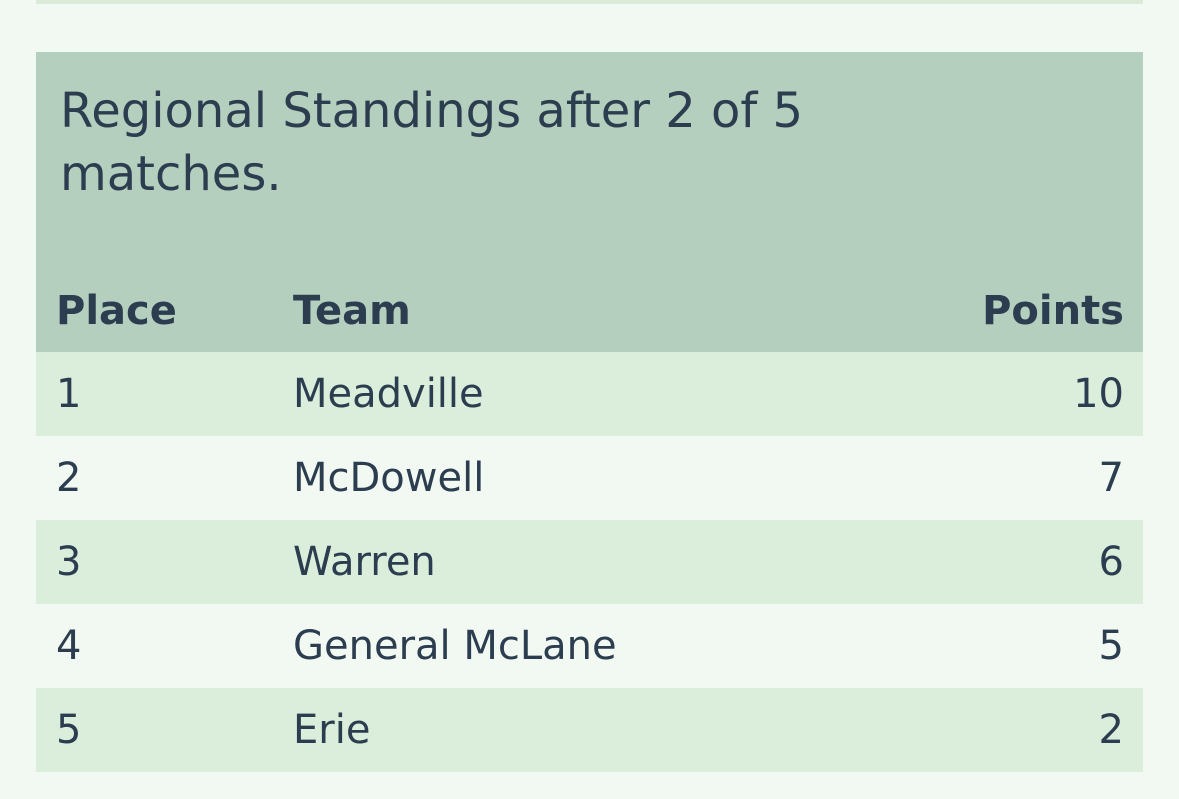 Image resolution: width=1179 pixels, height=799 pixels. Describe the element at coordinates (1098, 394) in the screenshot. I see `points-cell: 10` at that location.